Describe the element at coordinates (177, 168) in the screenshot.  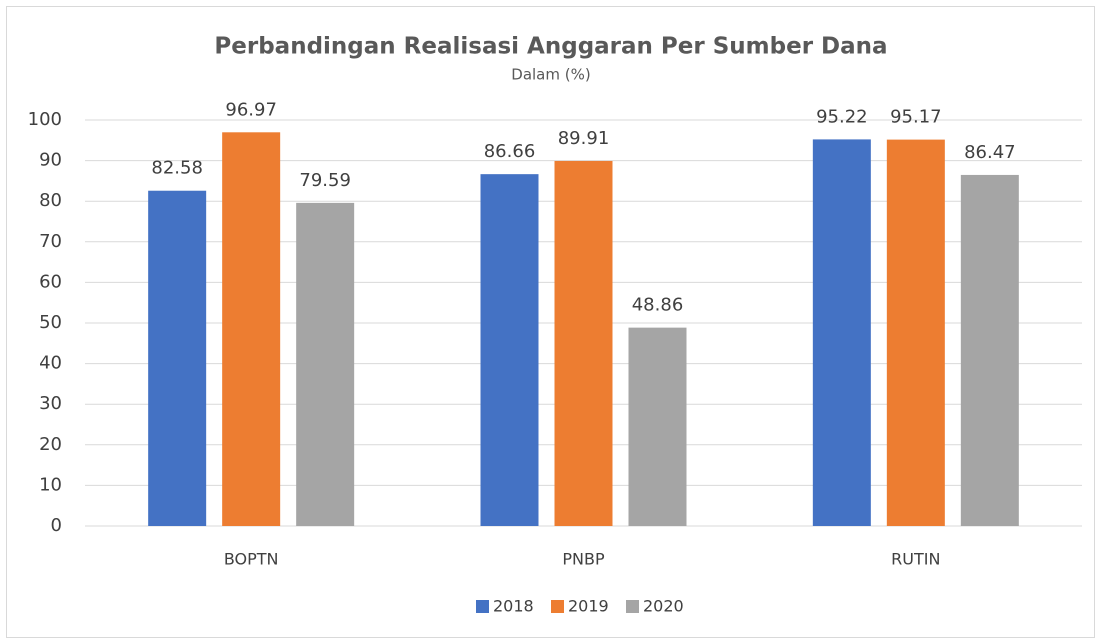
I see `data-label: 82.58` at that location.